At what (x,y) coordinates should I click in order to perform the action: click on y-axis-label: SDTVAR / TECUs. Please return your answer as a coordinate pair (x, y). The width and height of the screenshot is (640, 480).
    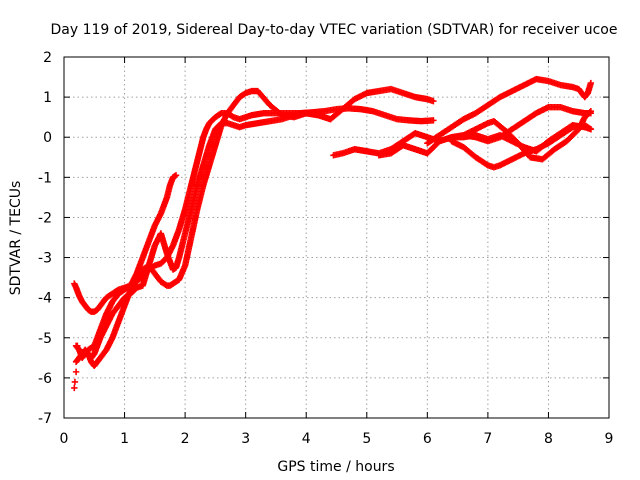
    Looking at the image, I should click on (16, 238).